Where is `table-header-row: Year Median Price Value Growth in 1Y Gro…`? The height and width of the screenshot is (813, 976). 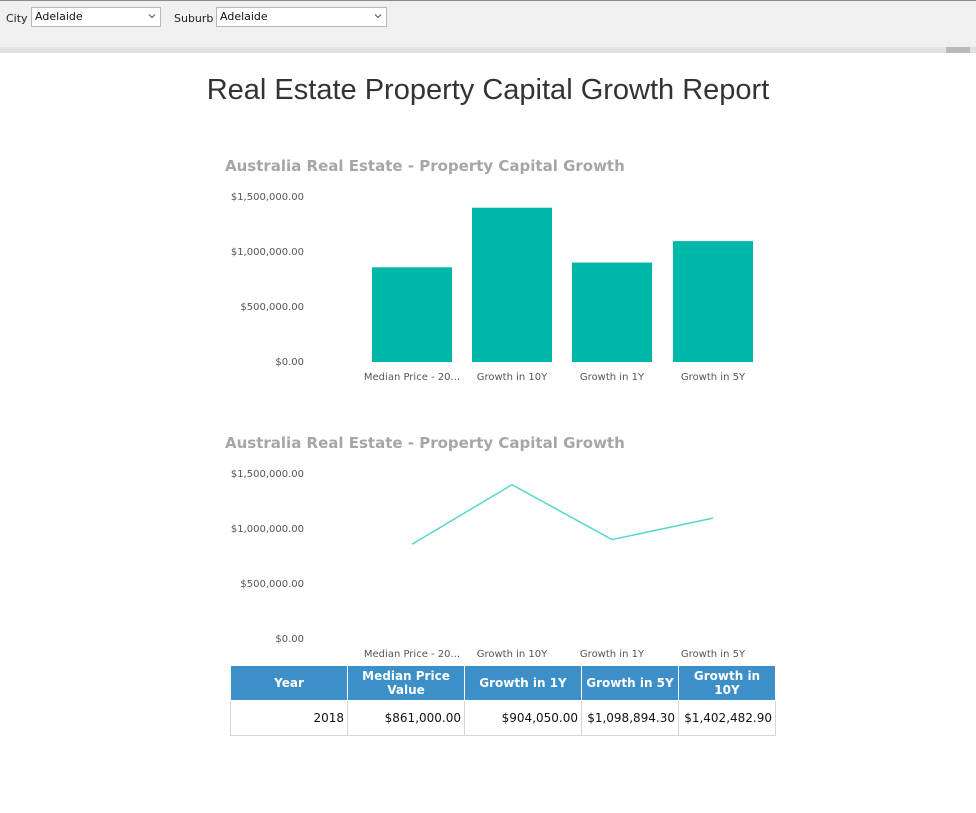 table-header-row: Year Median Price Value Growth in 1Y Gro… is located at coordinates (503, 683).